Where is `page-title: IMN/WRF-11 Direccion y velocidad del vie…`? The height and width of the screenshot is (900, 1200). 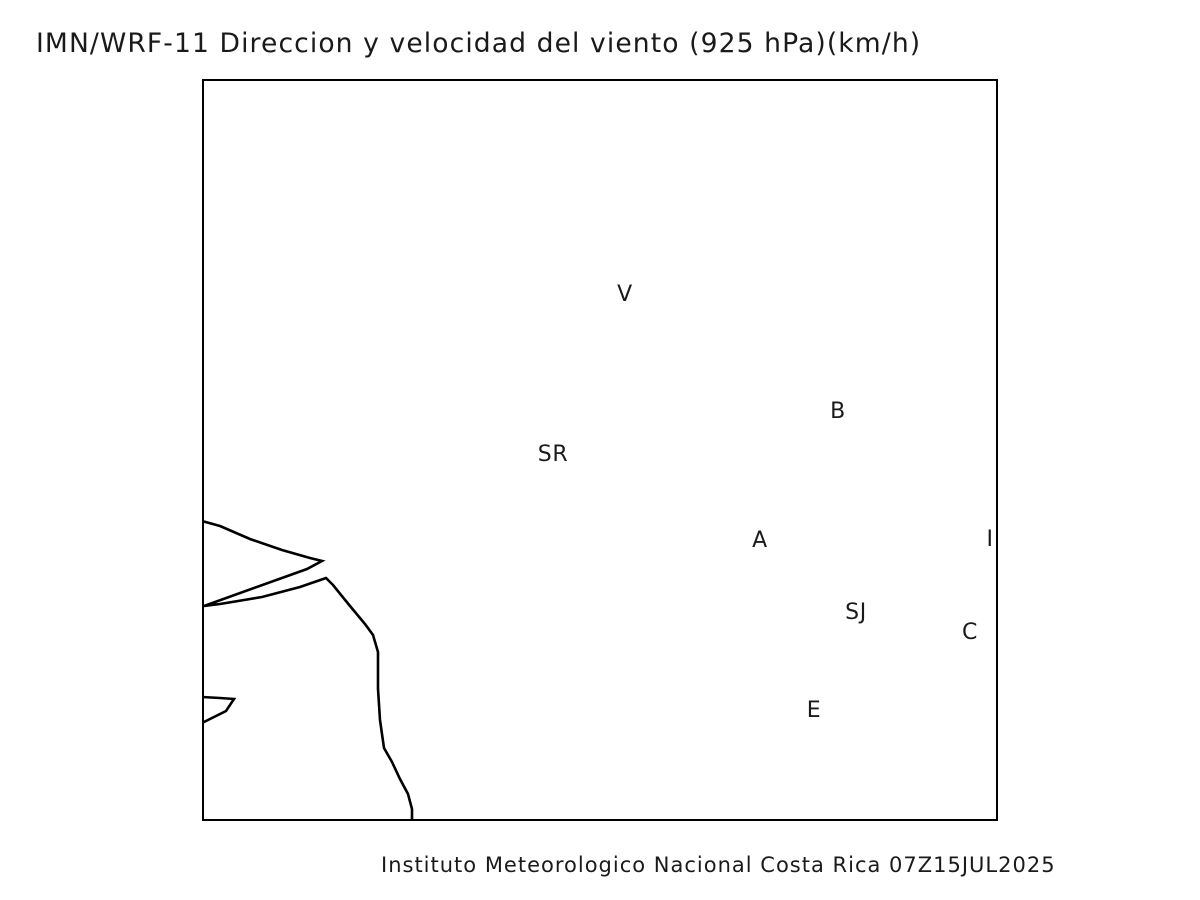
page-title: IMN/WRF-11 Direccion y velocidad del vie… is located at coordinates (479, 43).